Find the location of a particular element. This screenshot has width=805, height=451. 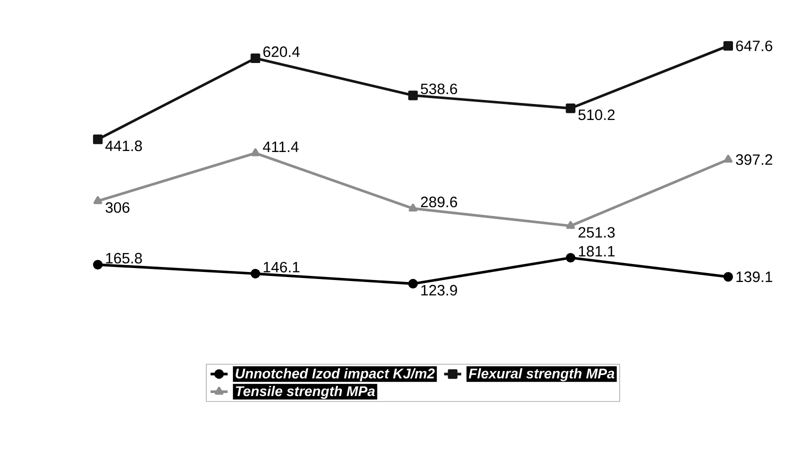

data-label: 181.1 is located at coordinates (596, 251).